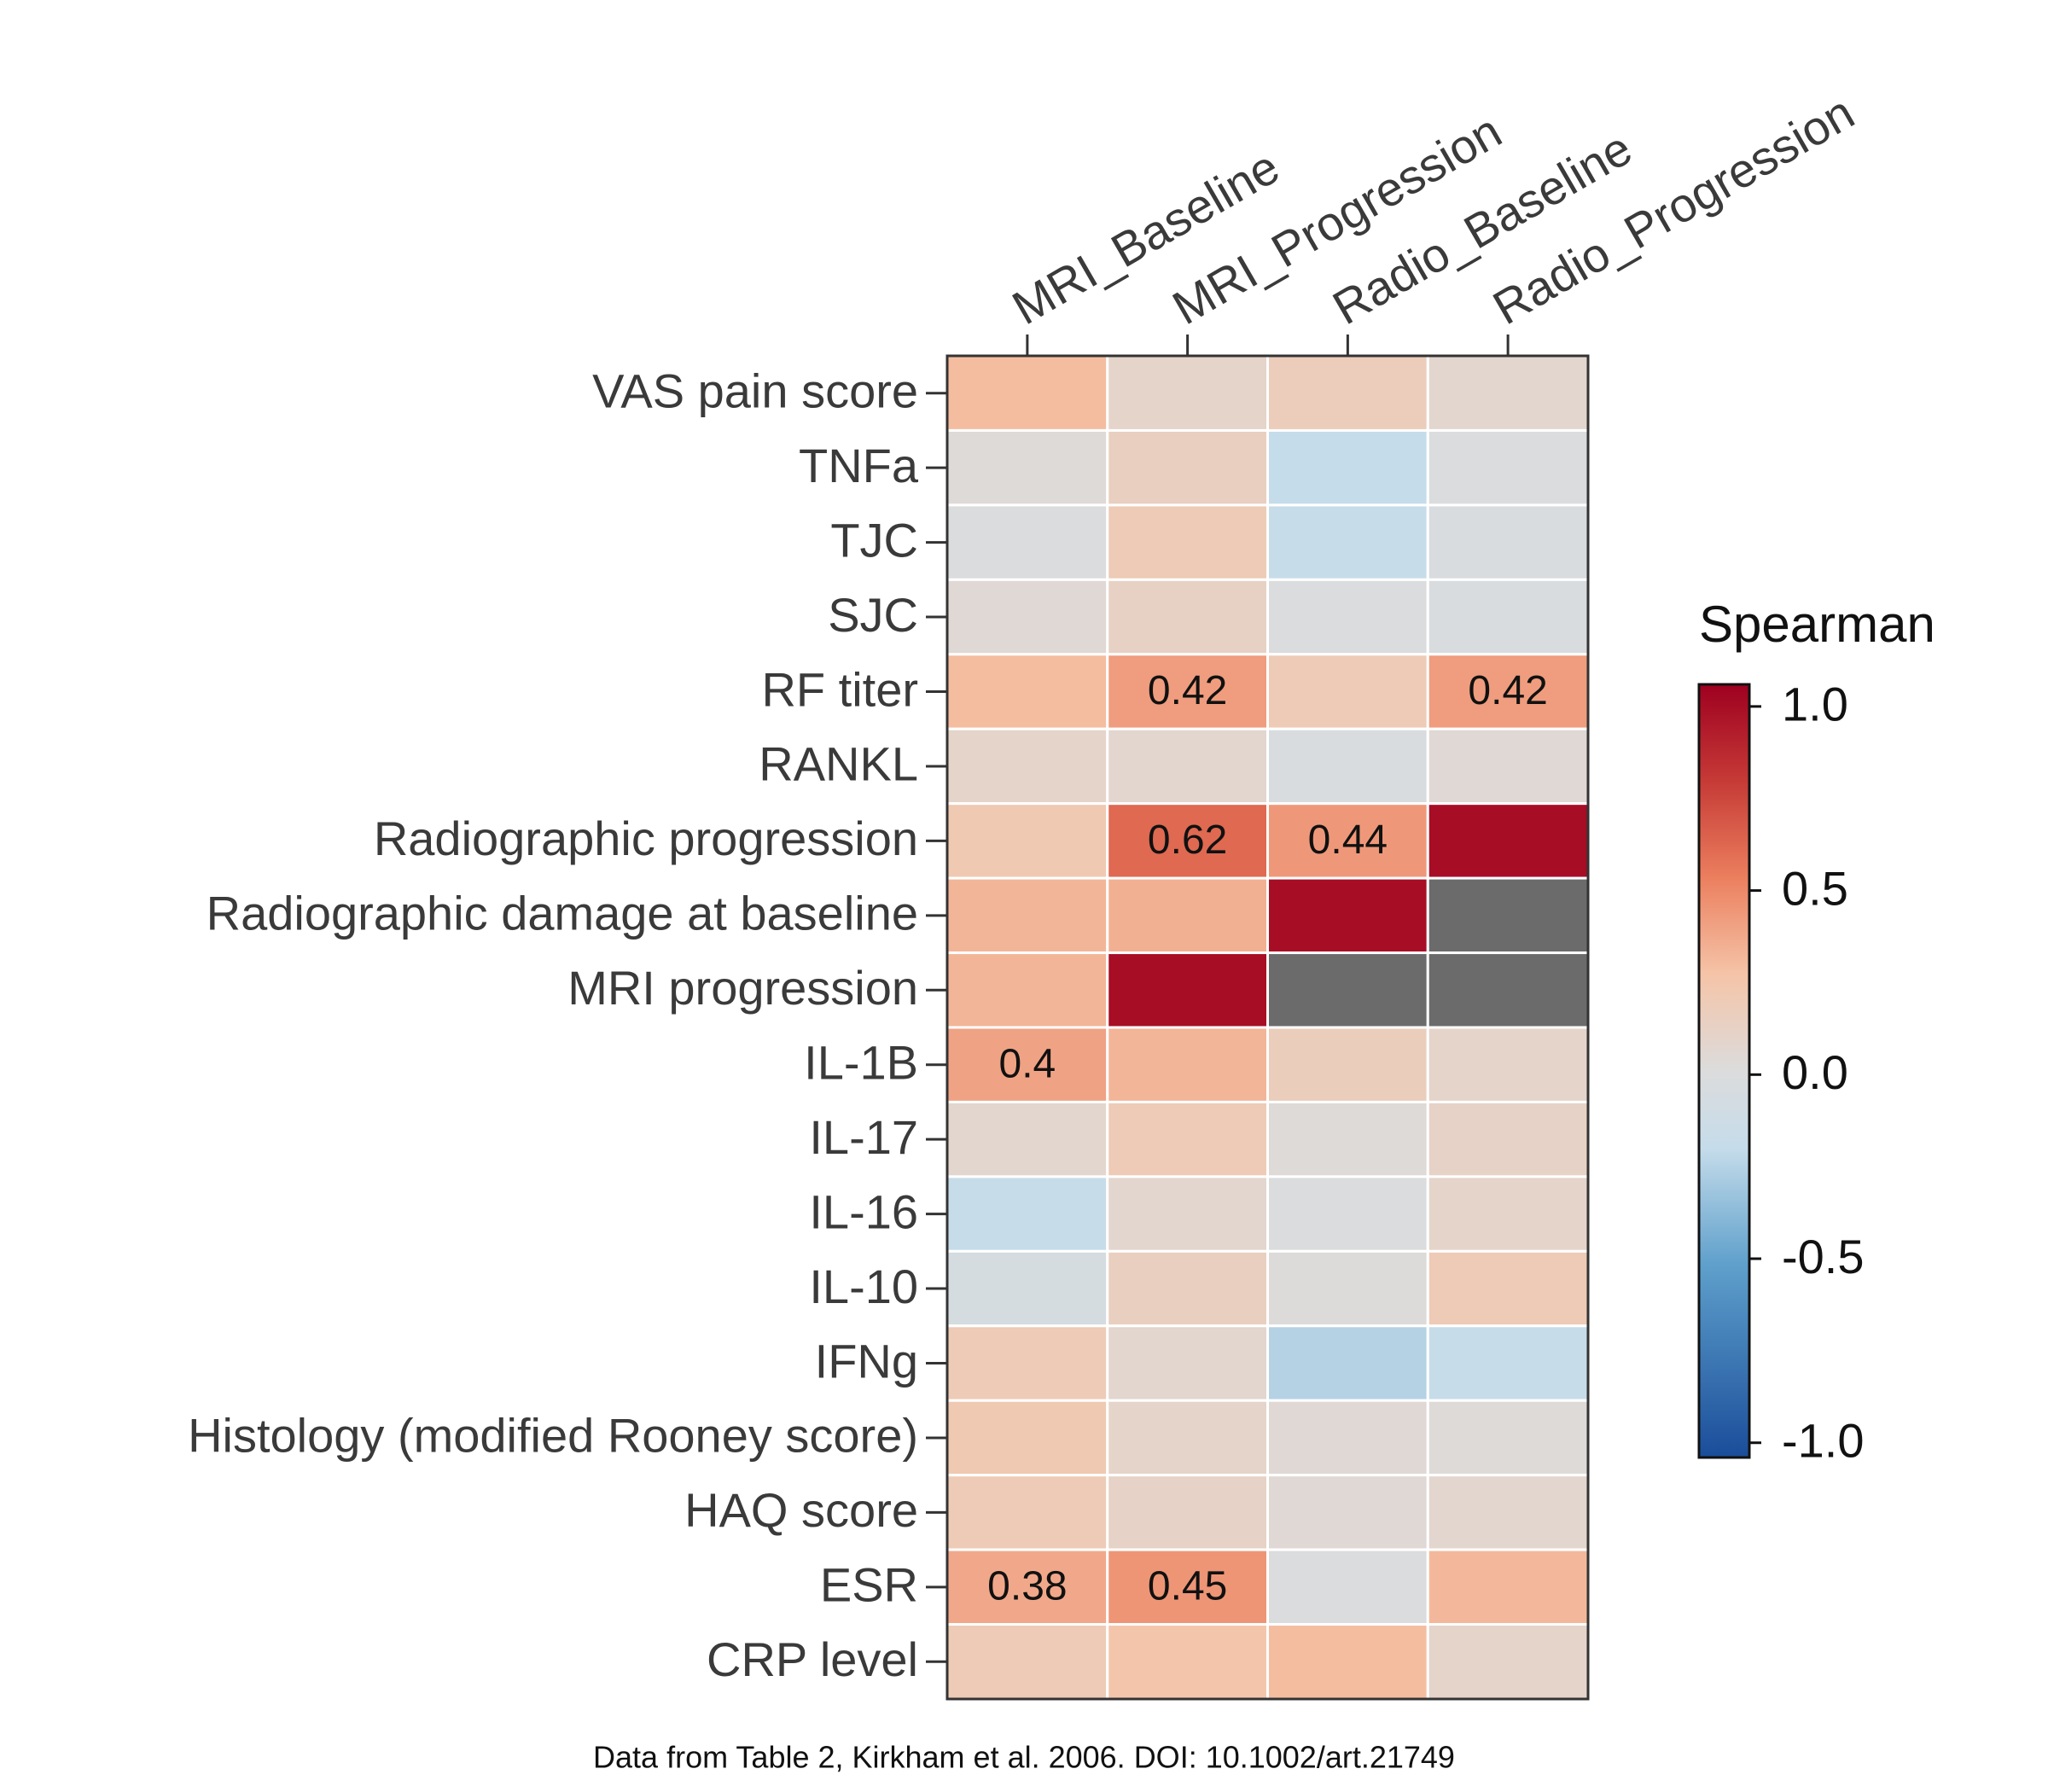  I want to click on y-tick-label: ESR, so click(869, 1585).